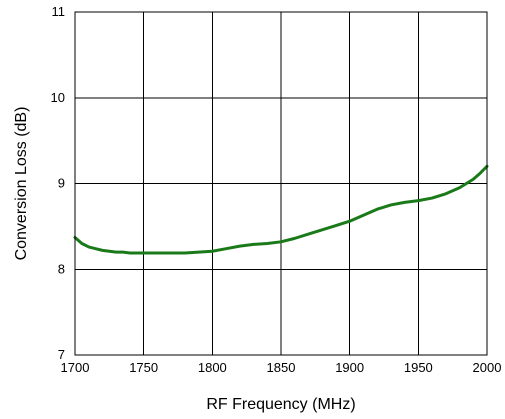  I want to click on x-axis-label: RF Frequency (MHz), so click(280, 404).